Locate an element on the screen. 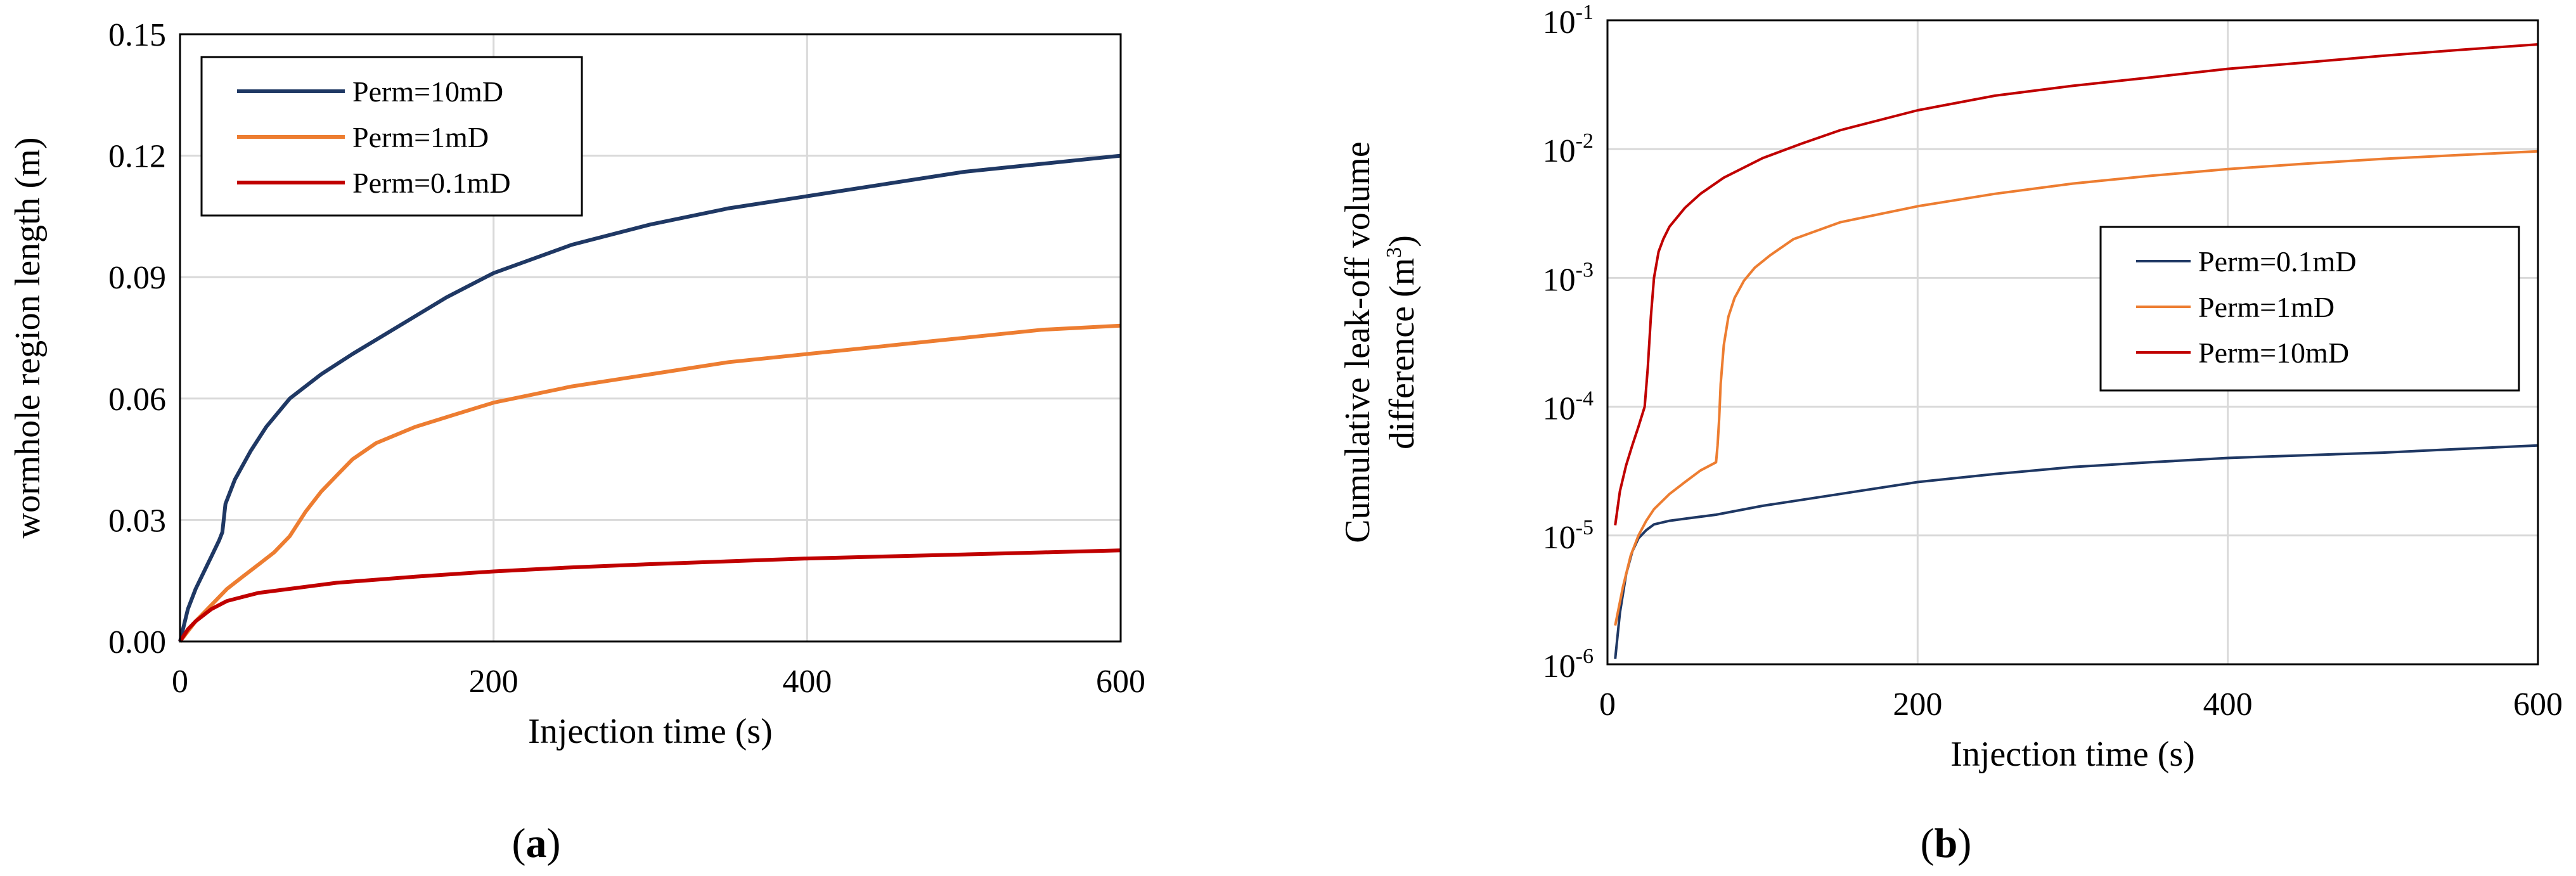  panel-letter: b is located at coordinates (1947, 843).